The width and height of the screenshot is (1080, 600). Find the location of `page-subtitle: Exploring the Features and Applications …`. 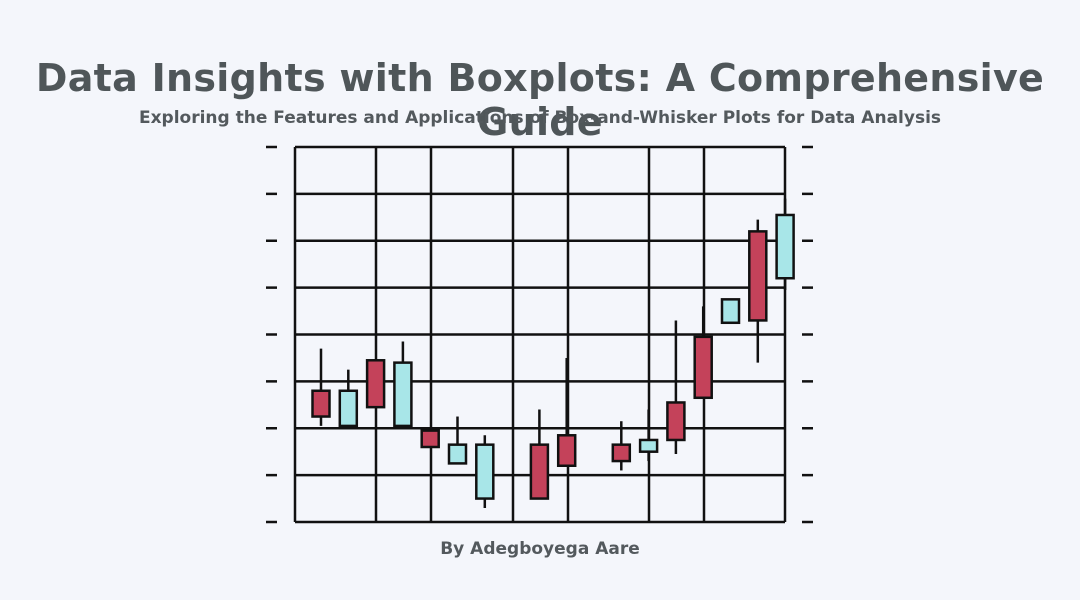

page-subtitle: Exploring the Features and Applications … is located at coordinates (540, 118).